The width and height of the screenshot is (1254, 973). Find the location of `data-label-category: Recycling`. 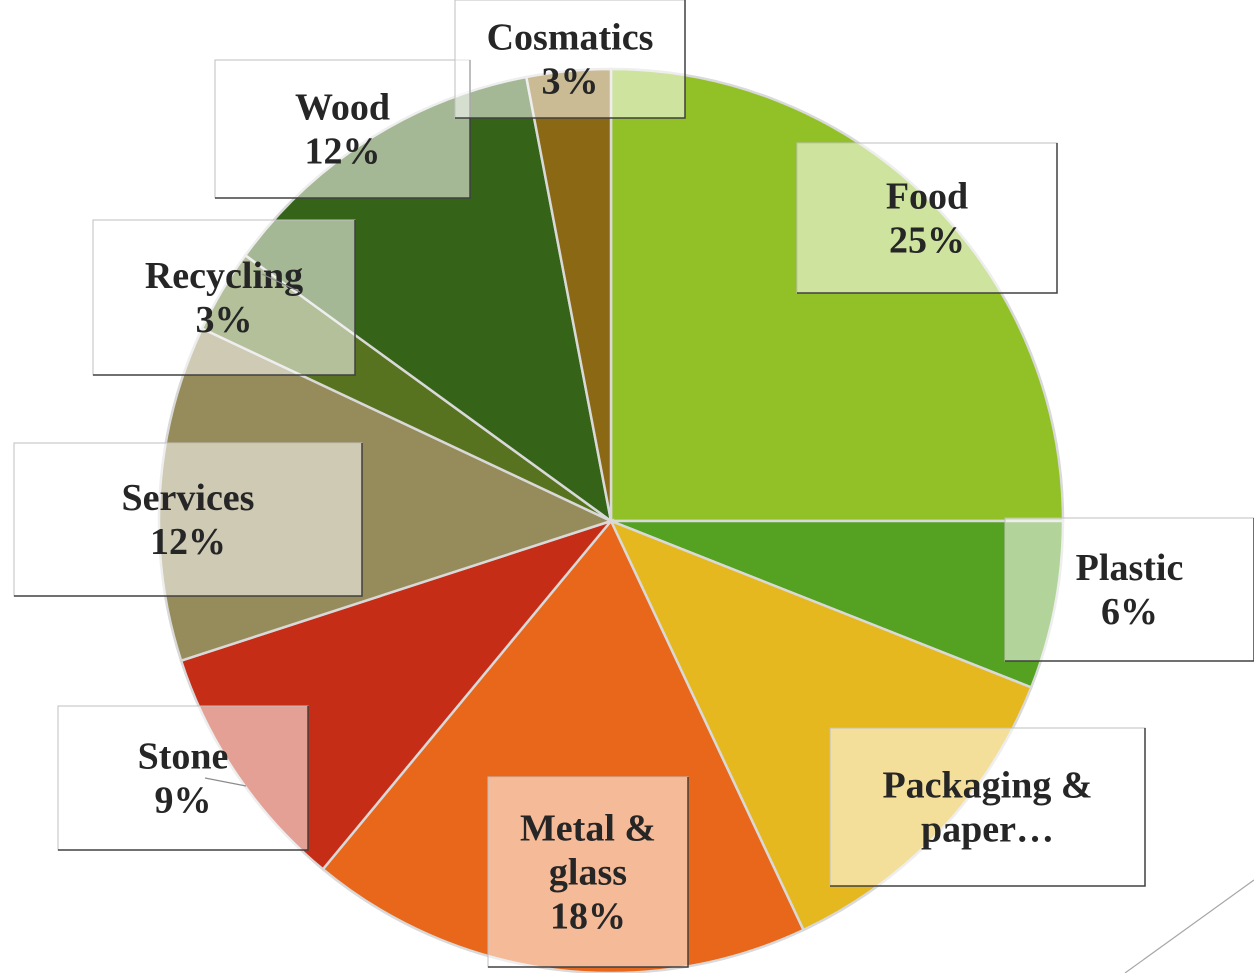

data-label-category: Recycling is located at coordinates (224, 276).